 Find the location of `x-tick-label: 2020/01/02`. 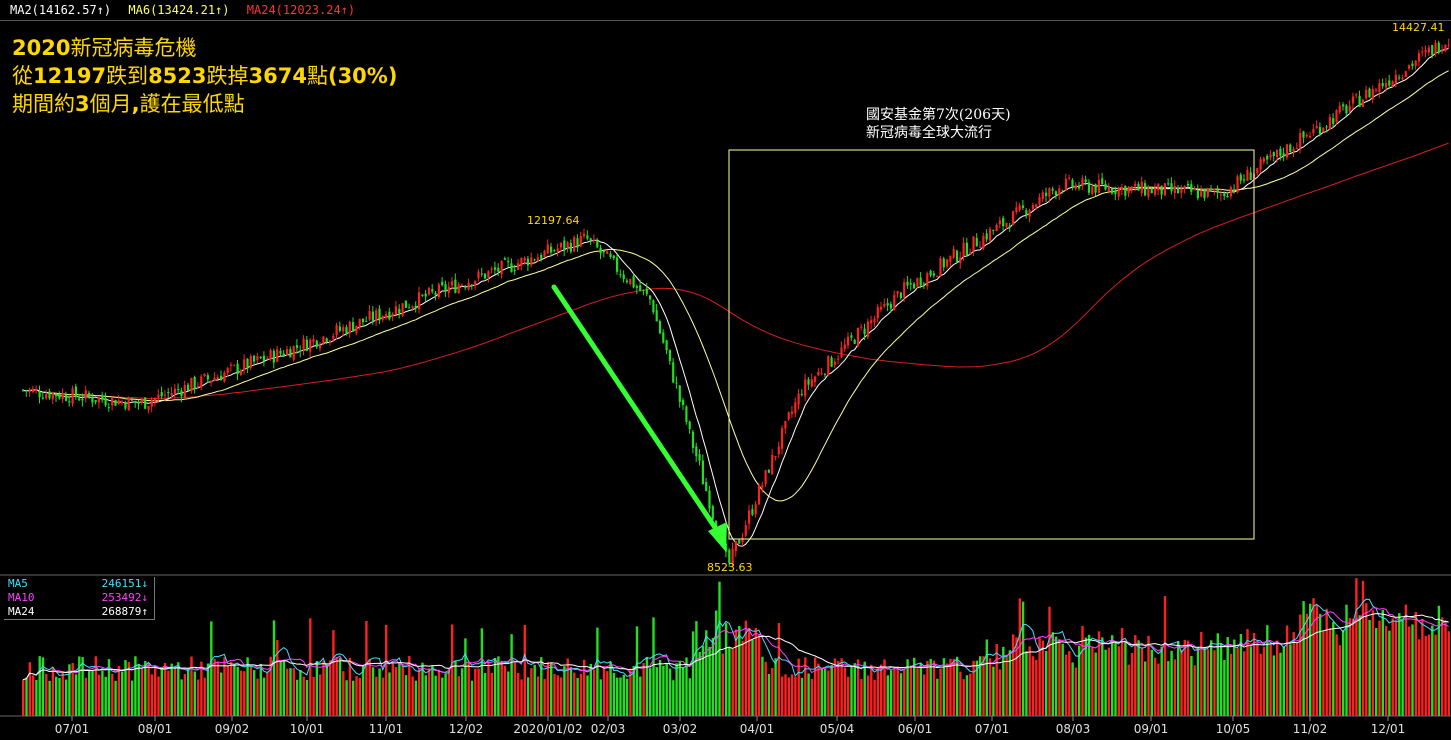

x-tick-label: 2020/01/02 is located at coordinates (548, 729).